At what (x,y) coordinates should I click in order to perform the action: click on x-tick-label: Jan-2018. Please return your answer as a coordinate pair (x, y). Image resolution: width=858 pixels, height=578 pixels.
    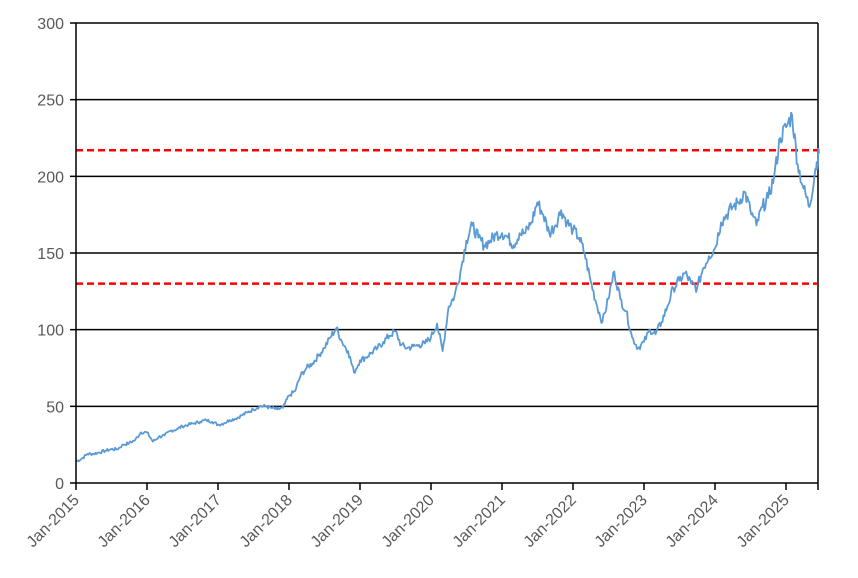
    Looking at the image, I should click on (266, 521).